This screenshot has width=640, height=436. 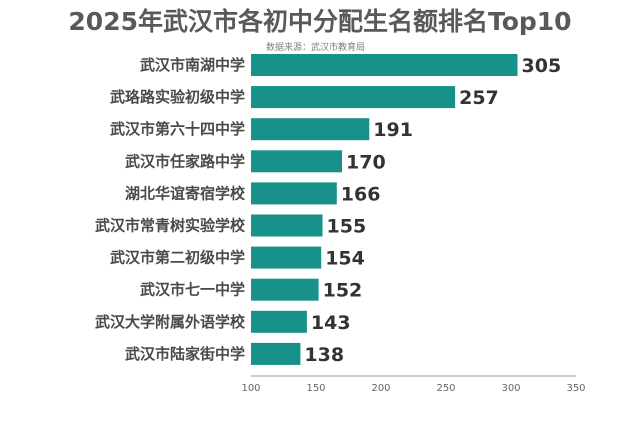 What do you see at coordinates (345, 259) in the screenshot?
I see `value-label: 154` at bounding box center [345, 259].